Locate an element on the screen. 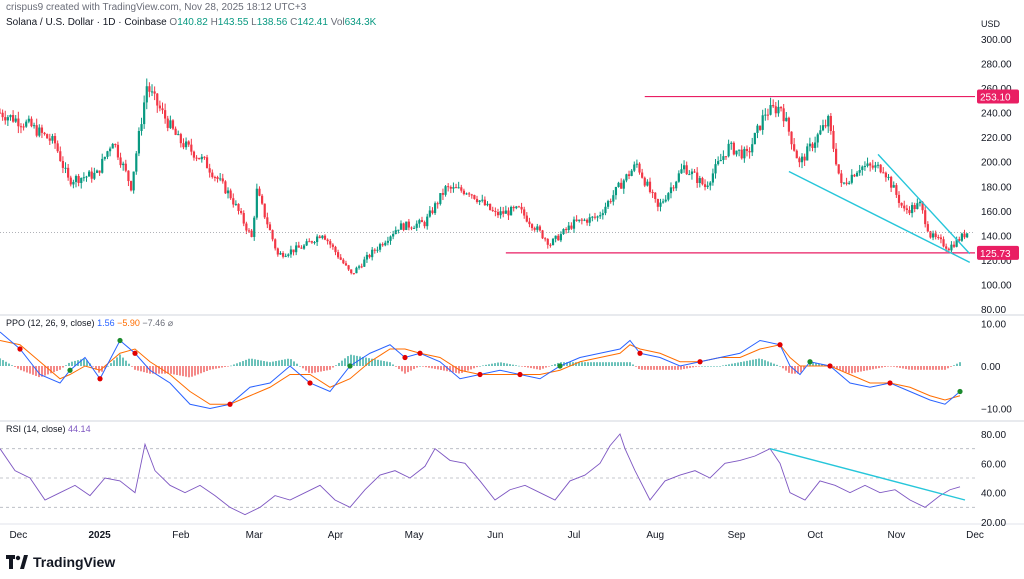  close-label: C is located at coordinates (294, 22).